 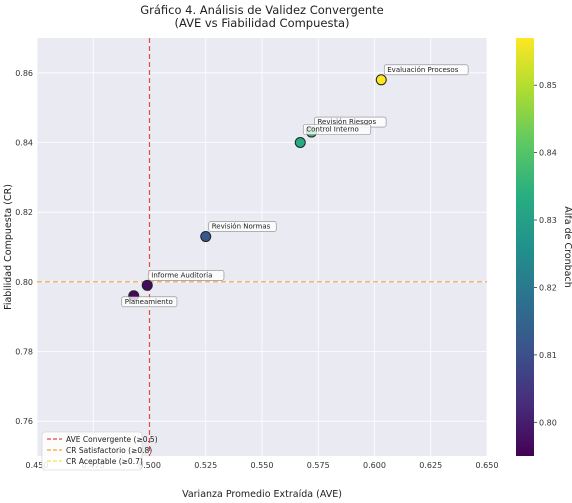 I want to click on x-tick-label: 0.500, so click(x=149, y=465).